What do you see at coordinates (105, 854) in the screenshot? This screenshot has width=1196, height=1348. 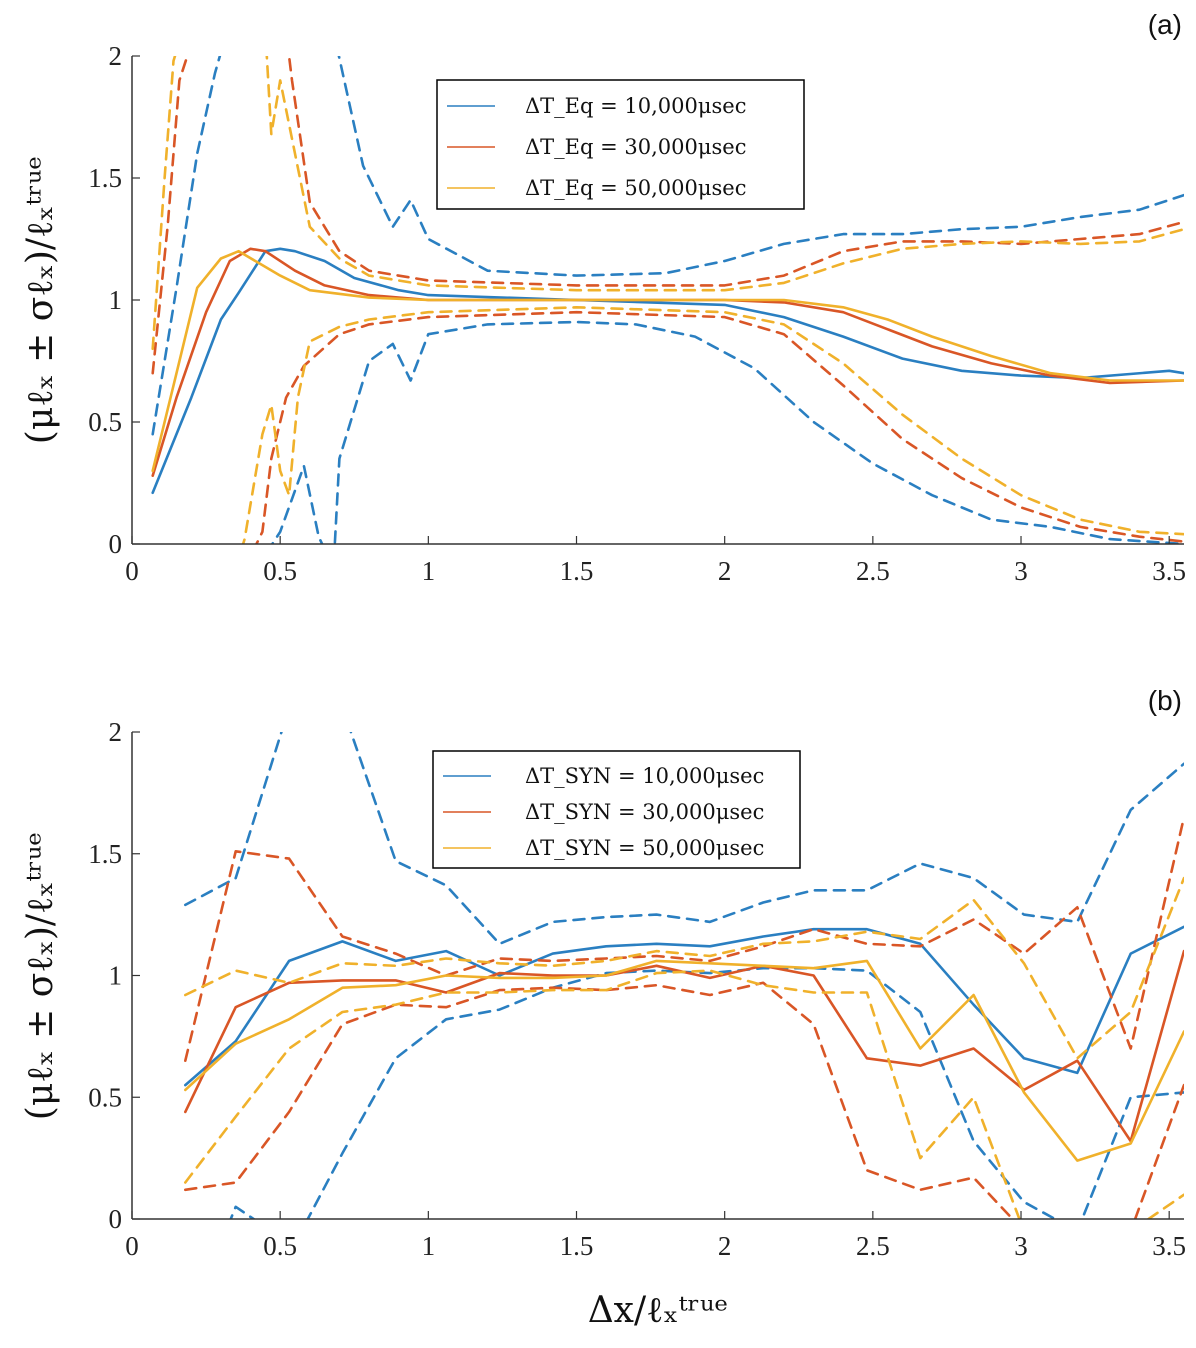 I see `panel-b-y-tick-label: 1.5` at bounding box center [105, 854].